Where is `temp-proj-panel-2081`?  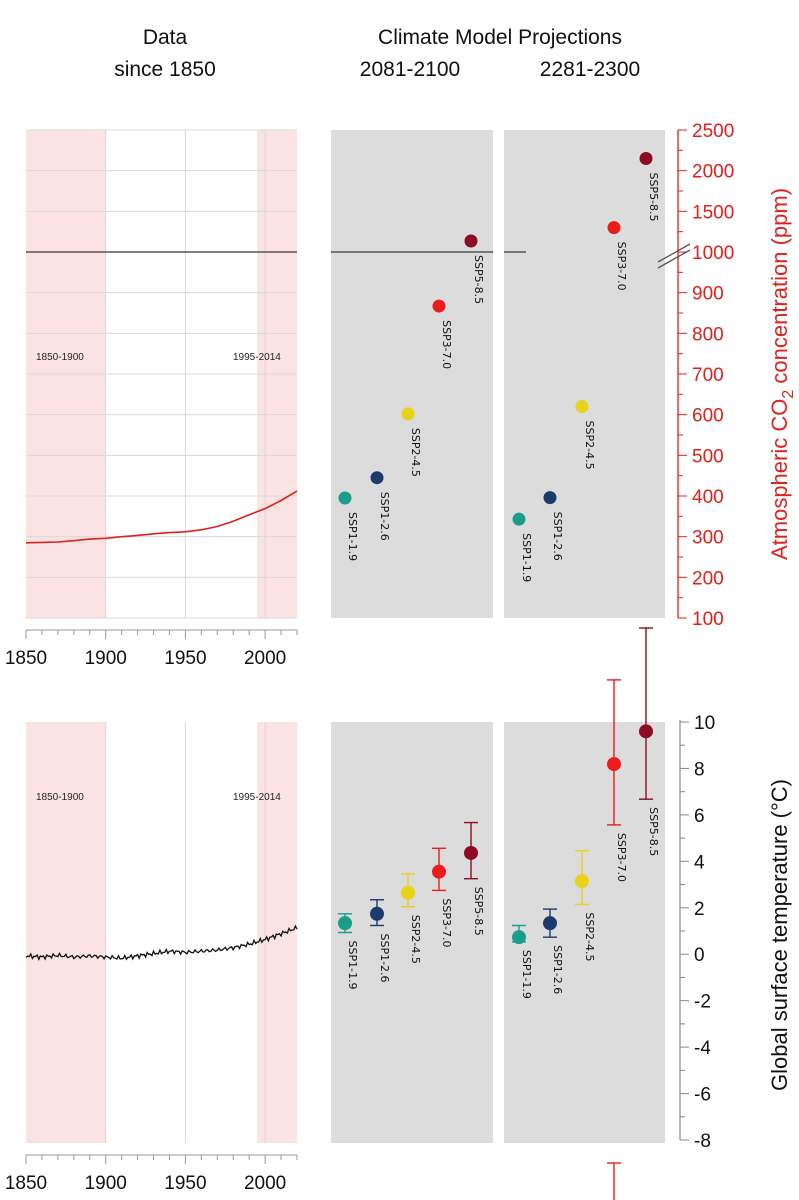
temp-proj-panel-2081 is located at coordinates (412, 932).